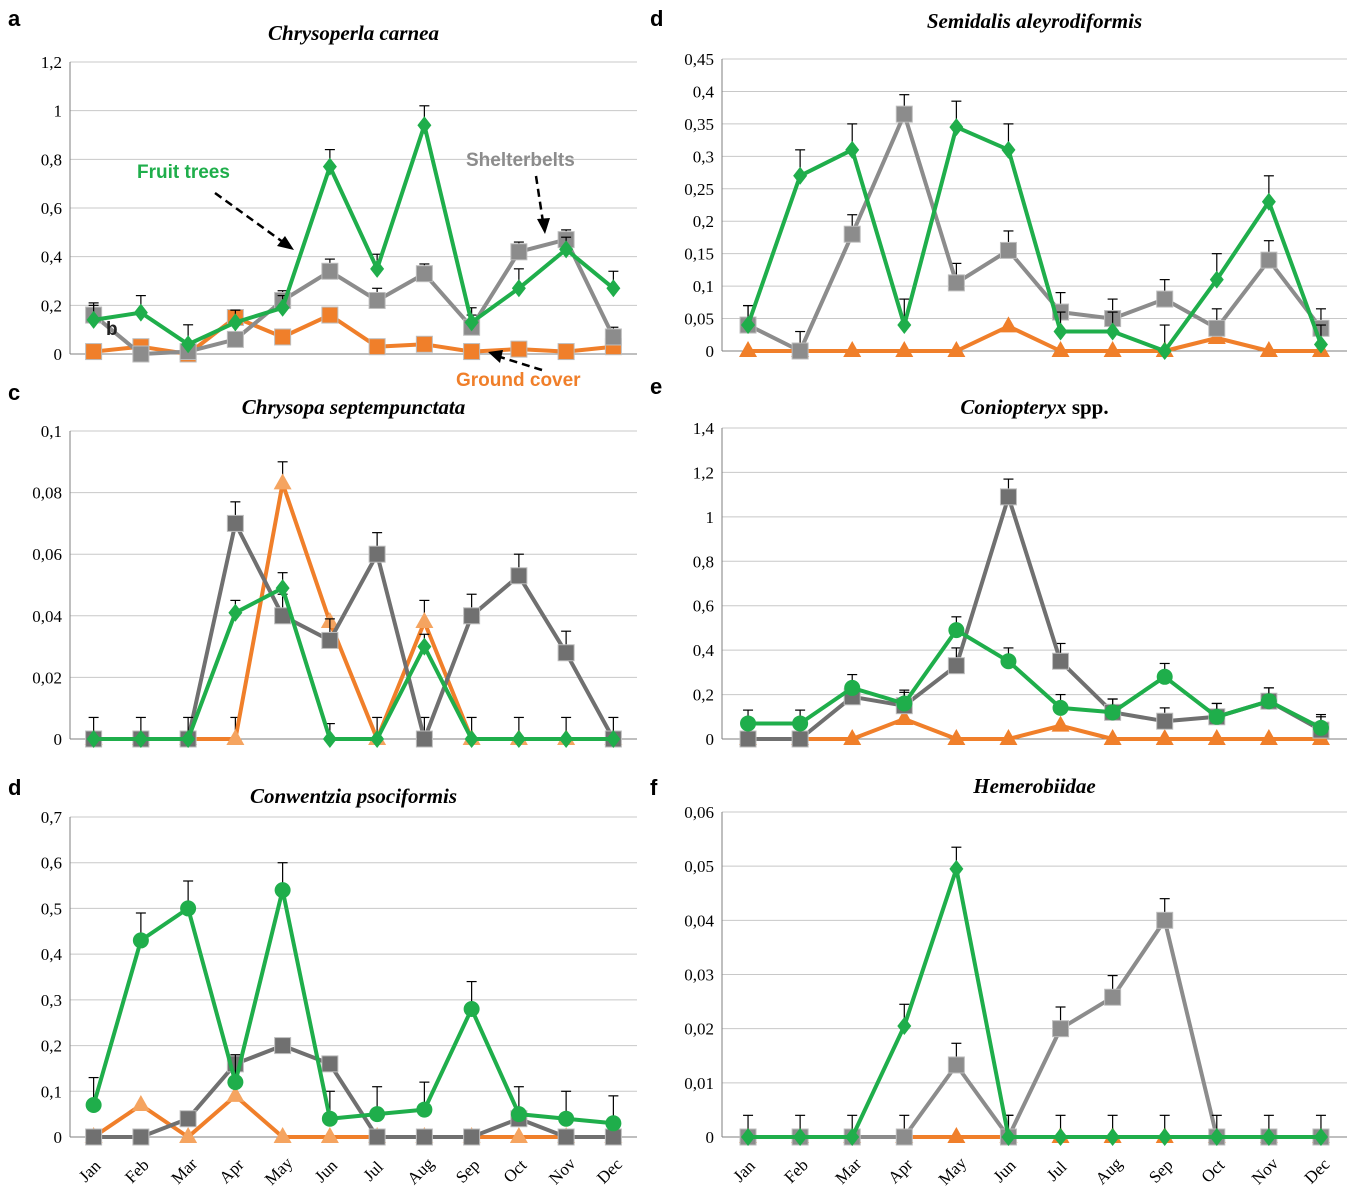 This screenshot has height=1195, width=1358. I want to click on annotation-ground-cover: Ground cover, so click(518, 380).